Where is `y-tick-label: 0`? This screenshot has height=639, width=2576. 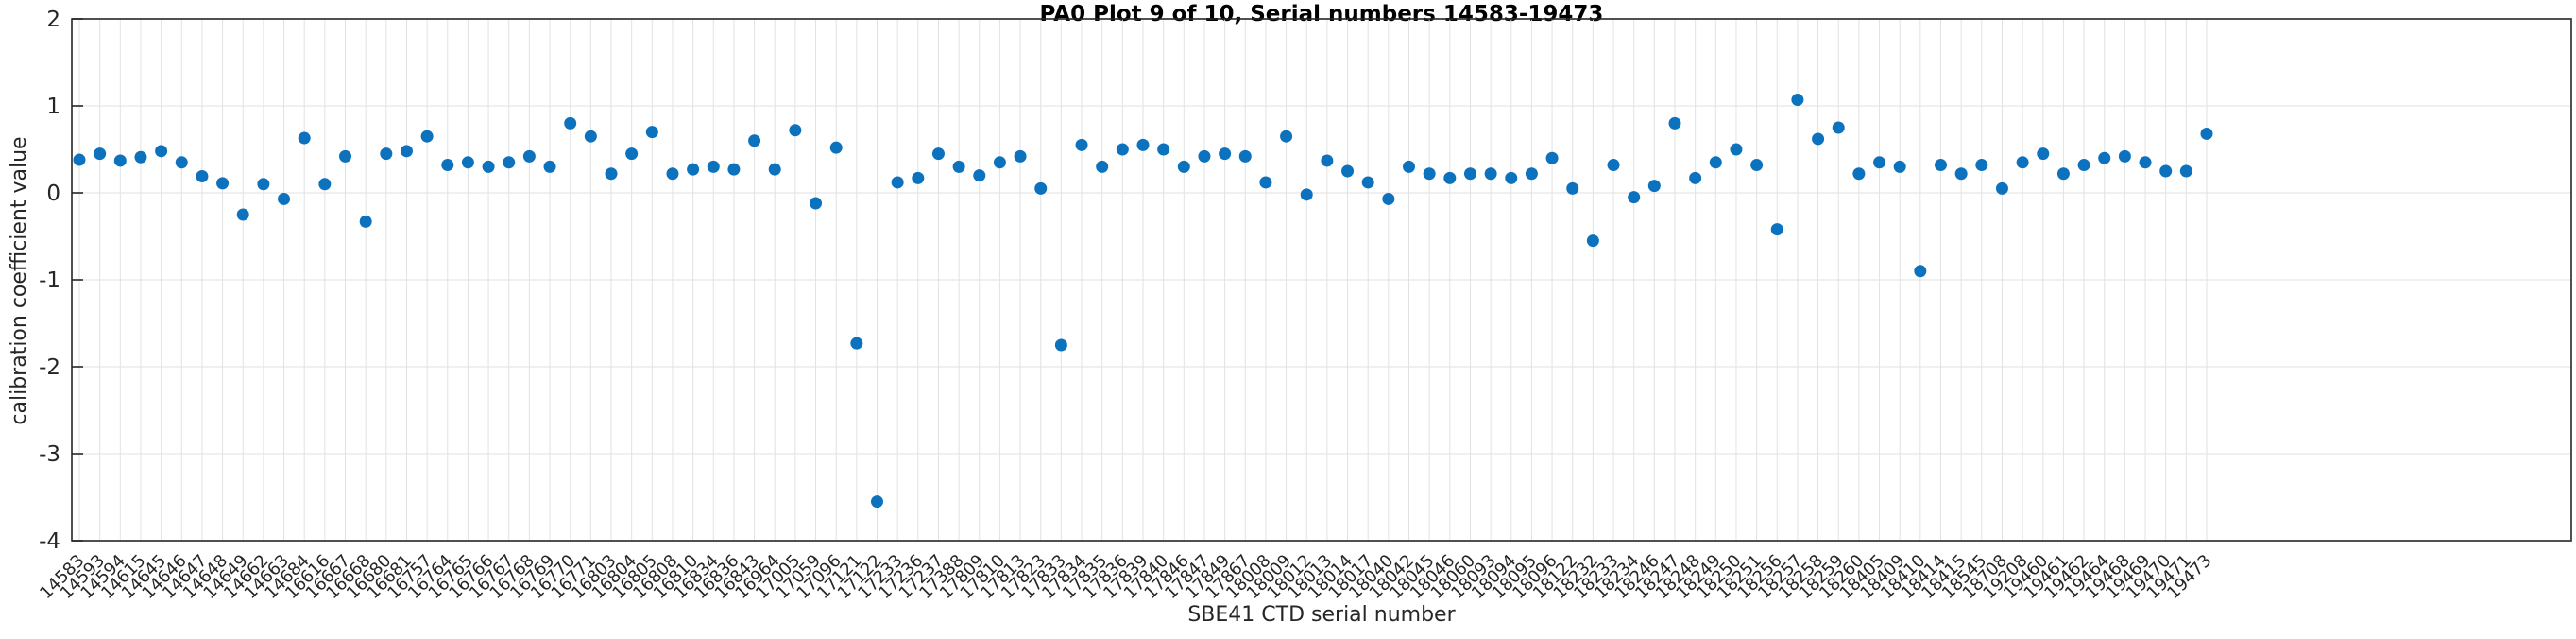
y-tick-label: 0 is located at coordinates (53, 193).